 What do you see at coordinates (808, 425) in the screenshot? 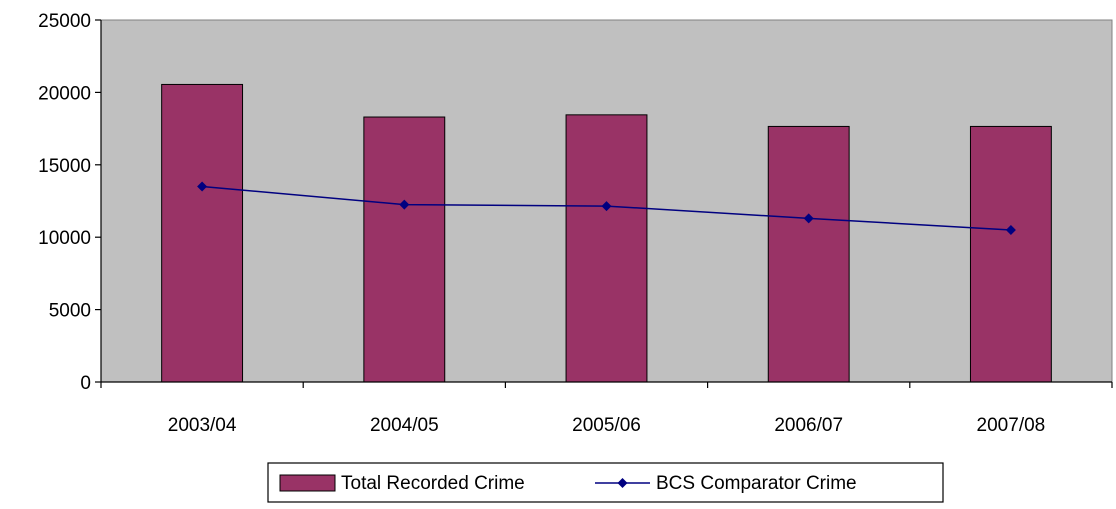
I see `x-tick-label: 2006/07` at bounding box center [808, 425].